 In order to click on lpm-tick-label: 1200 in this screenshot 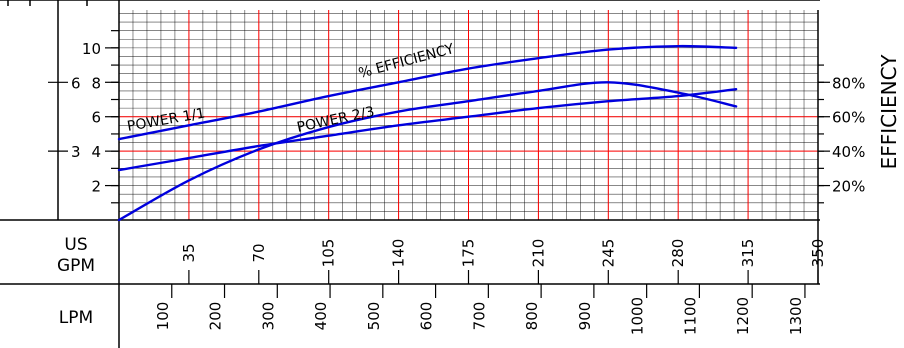, I will do `click(743, 316)`.